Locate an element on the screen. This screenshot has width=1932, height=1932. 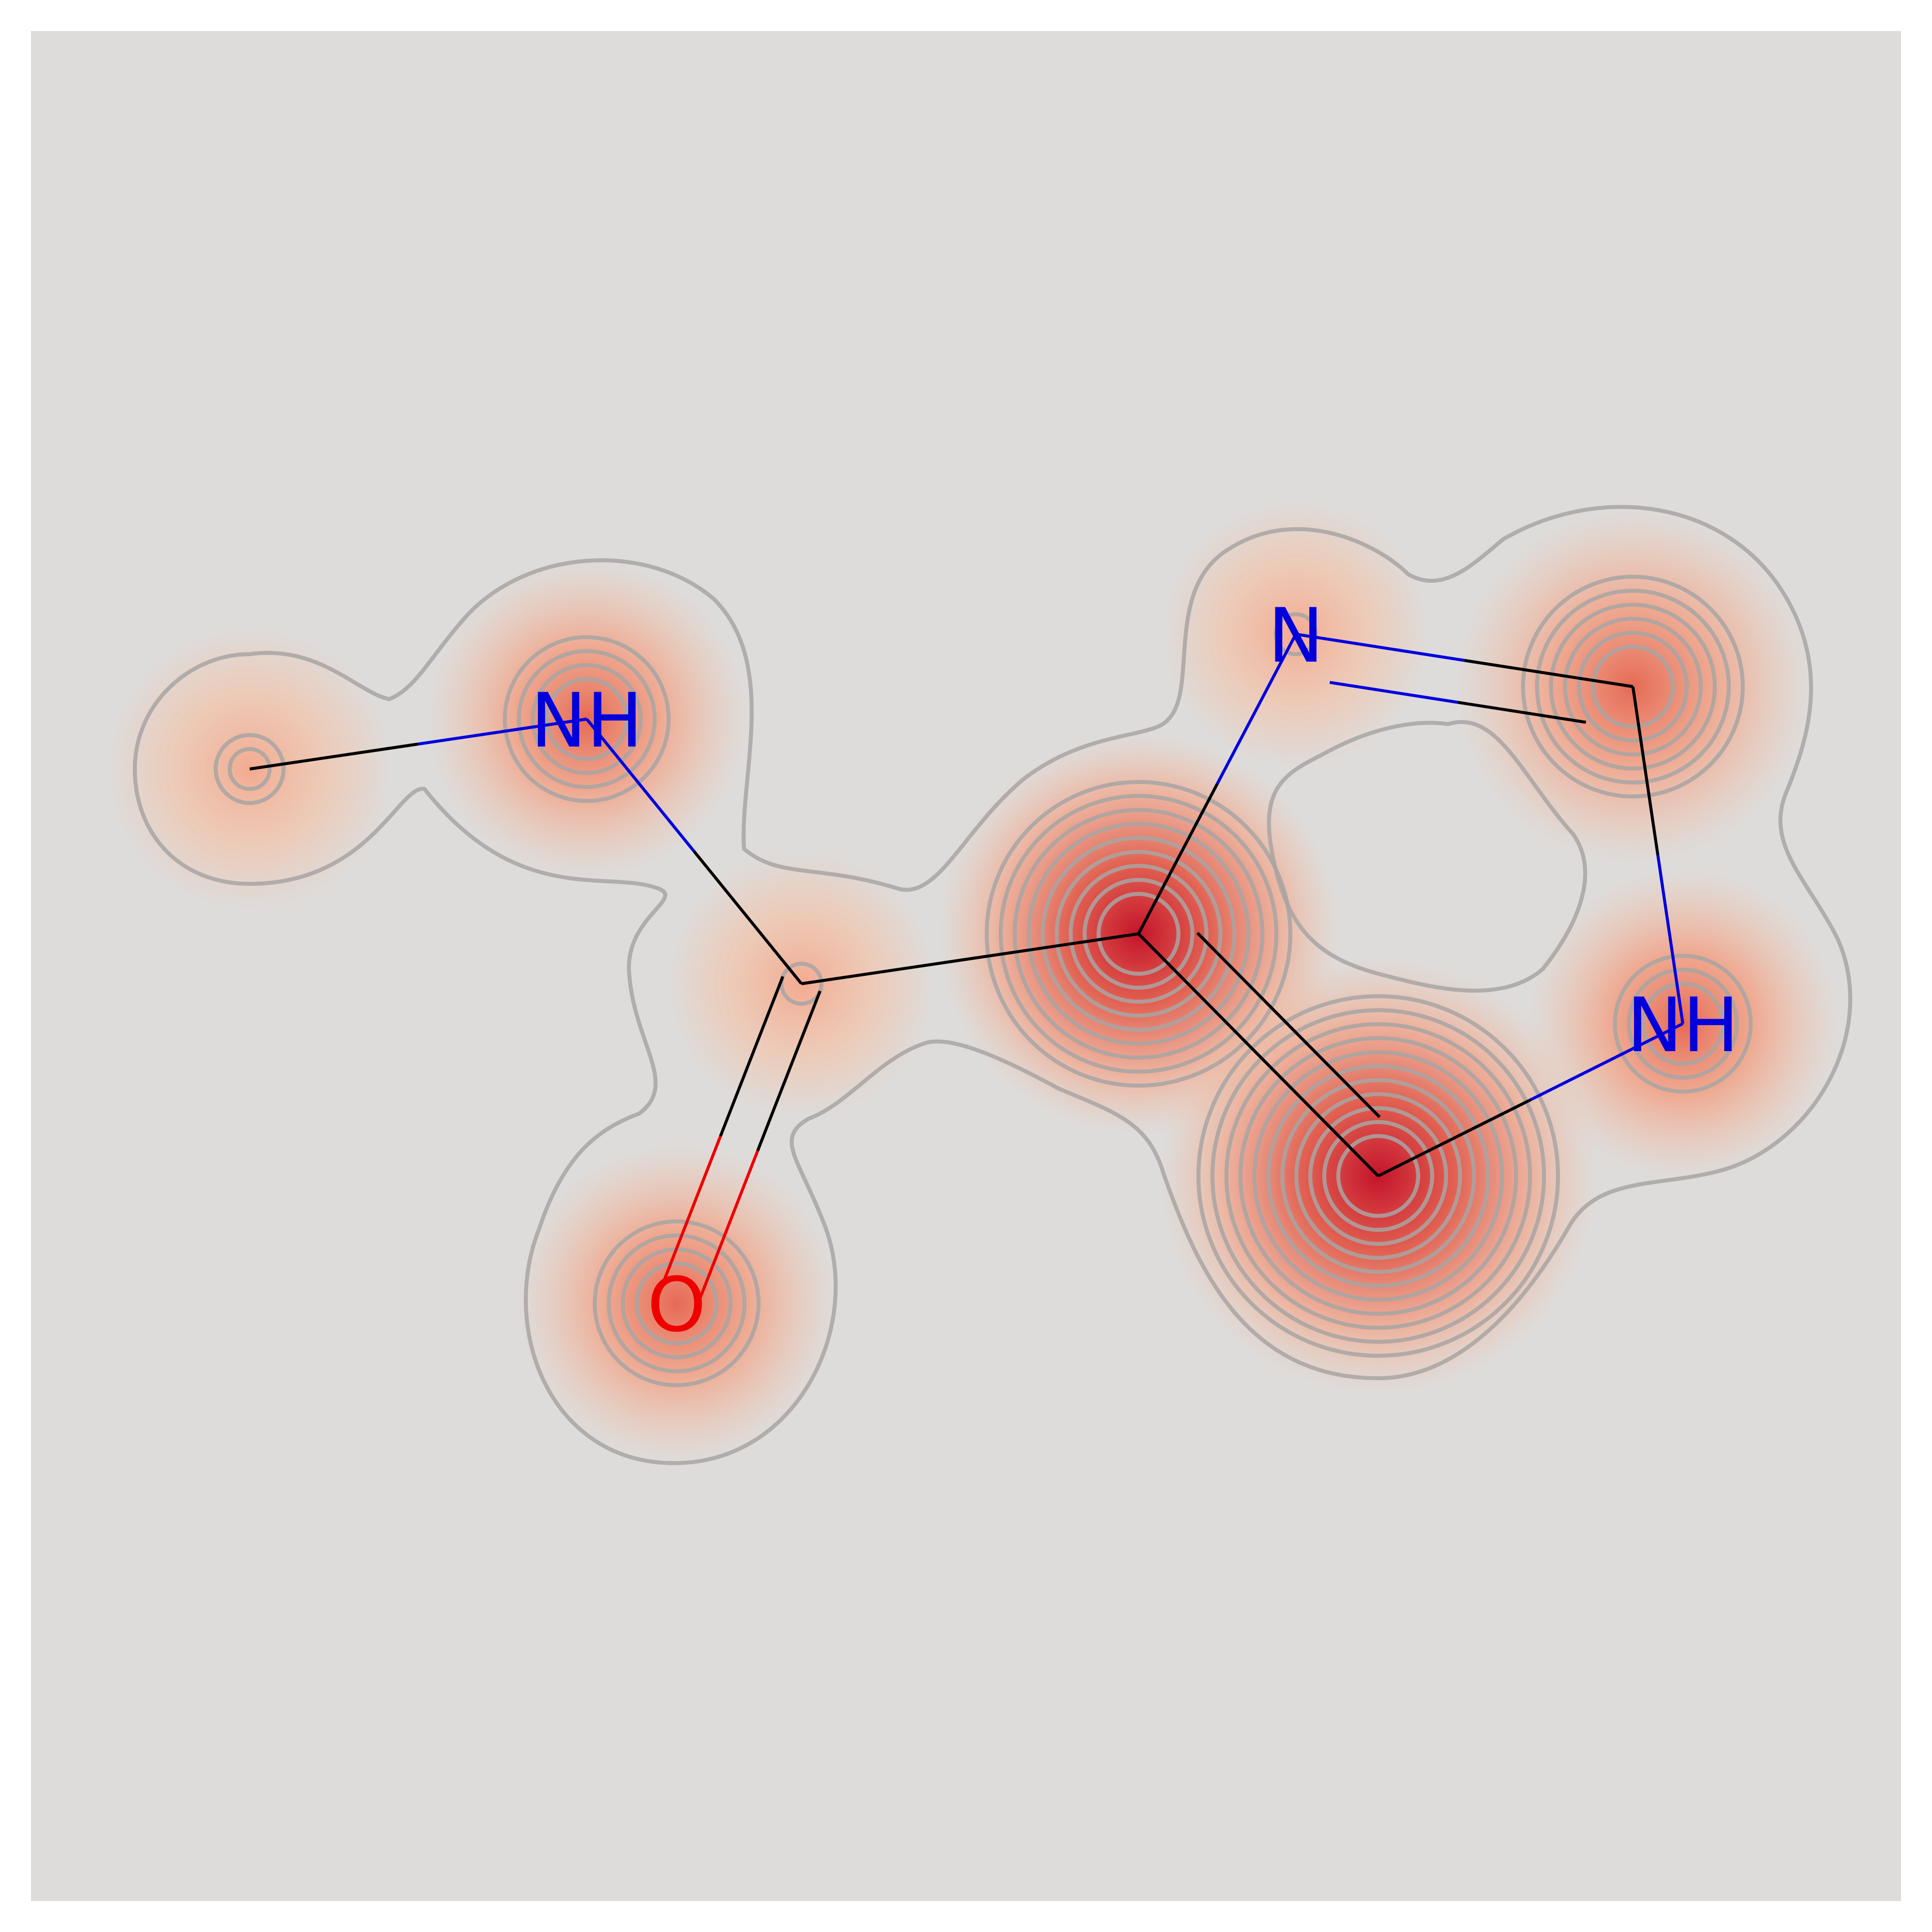
bond-c-carbonyl-o-carbonyl-2-half-b is located at coordinates (689, 1216).